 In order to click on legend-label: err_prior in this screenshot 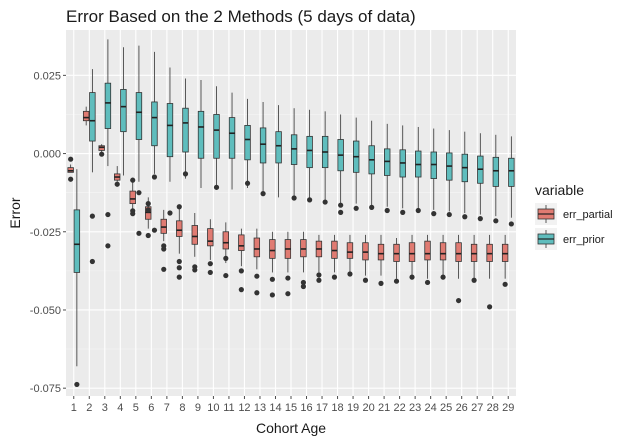, I will do `click(584, 240)`.